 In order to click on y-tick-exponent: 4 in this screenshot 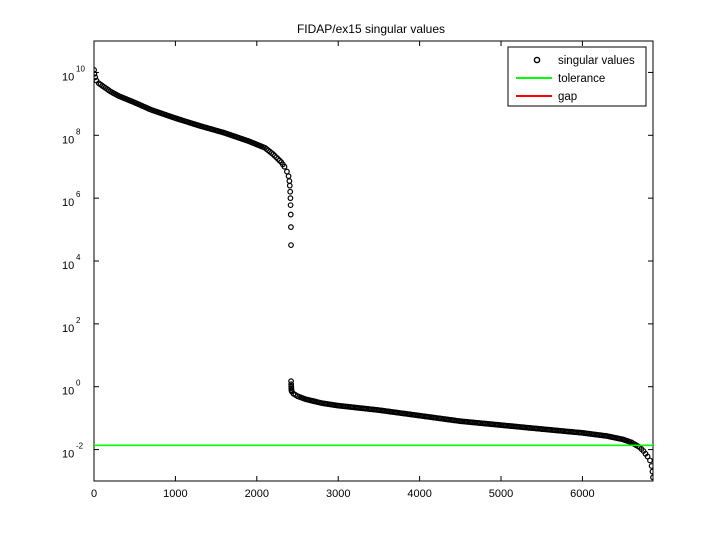, I will do `click(78, 257)`.